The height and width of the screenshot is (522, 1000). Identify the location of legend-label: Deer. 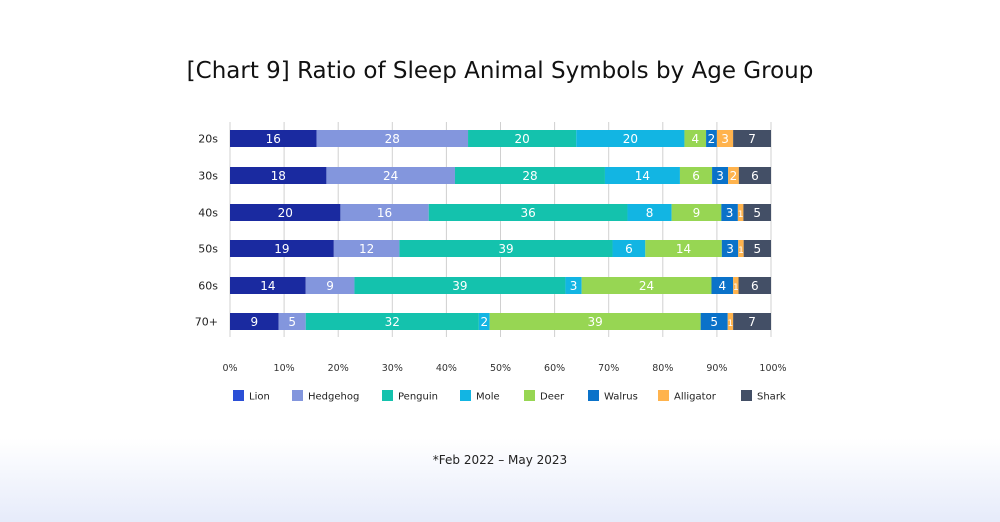
(552, 397).